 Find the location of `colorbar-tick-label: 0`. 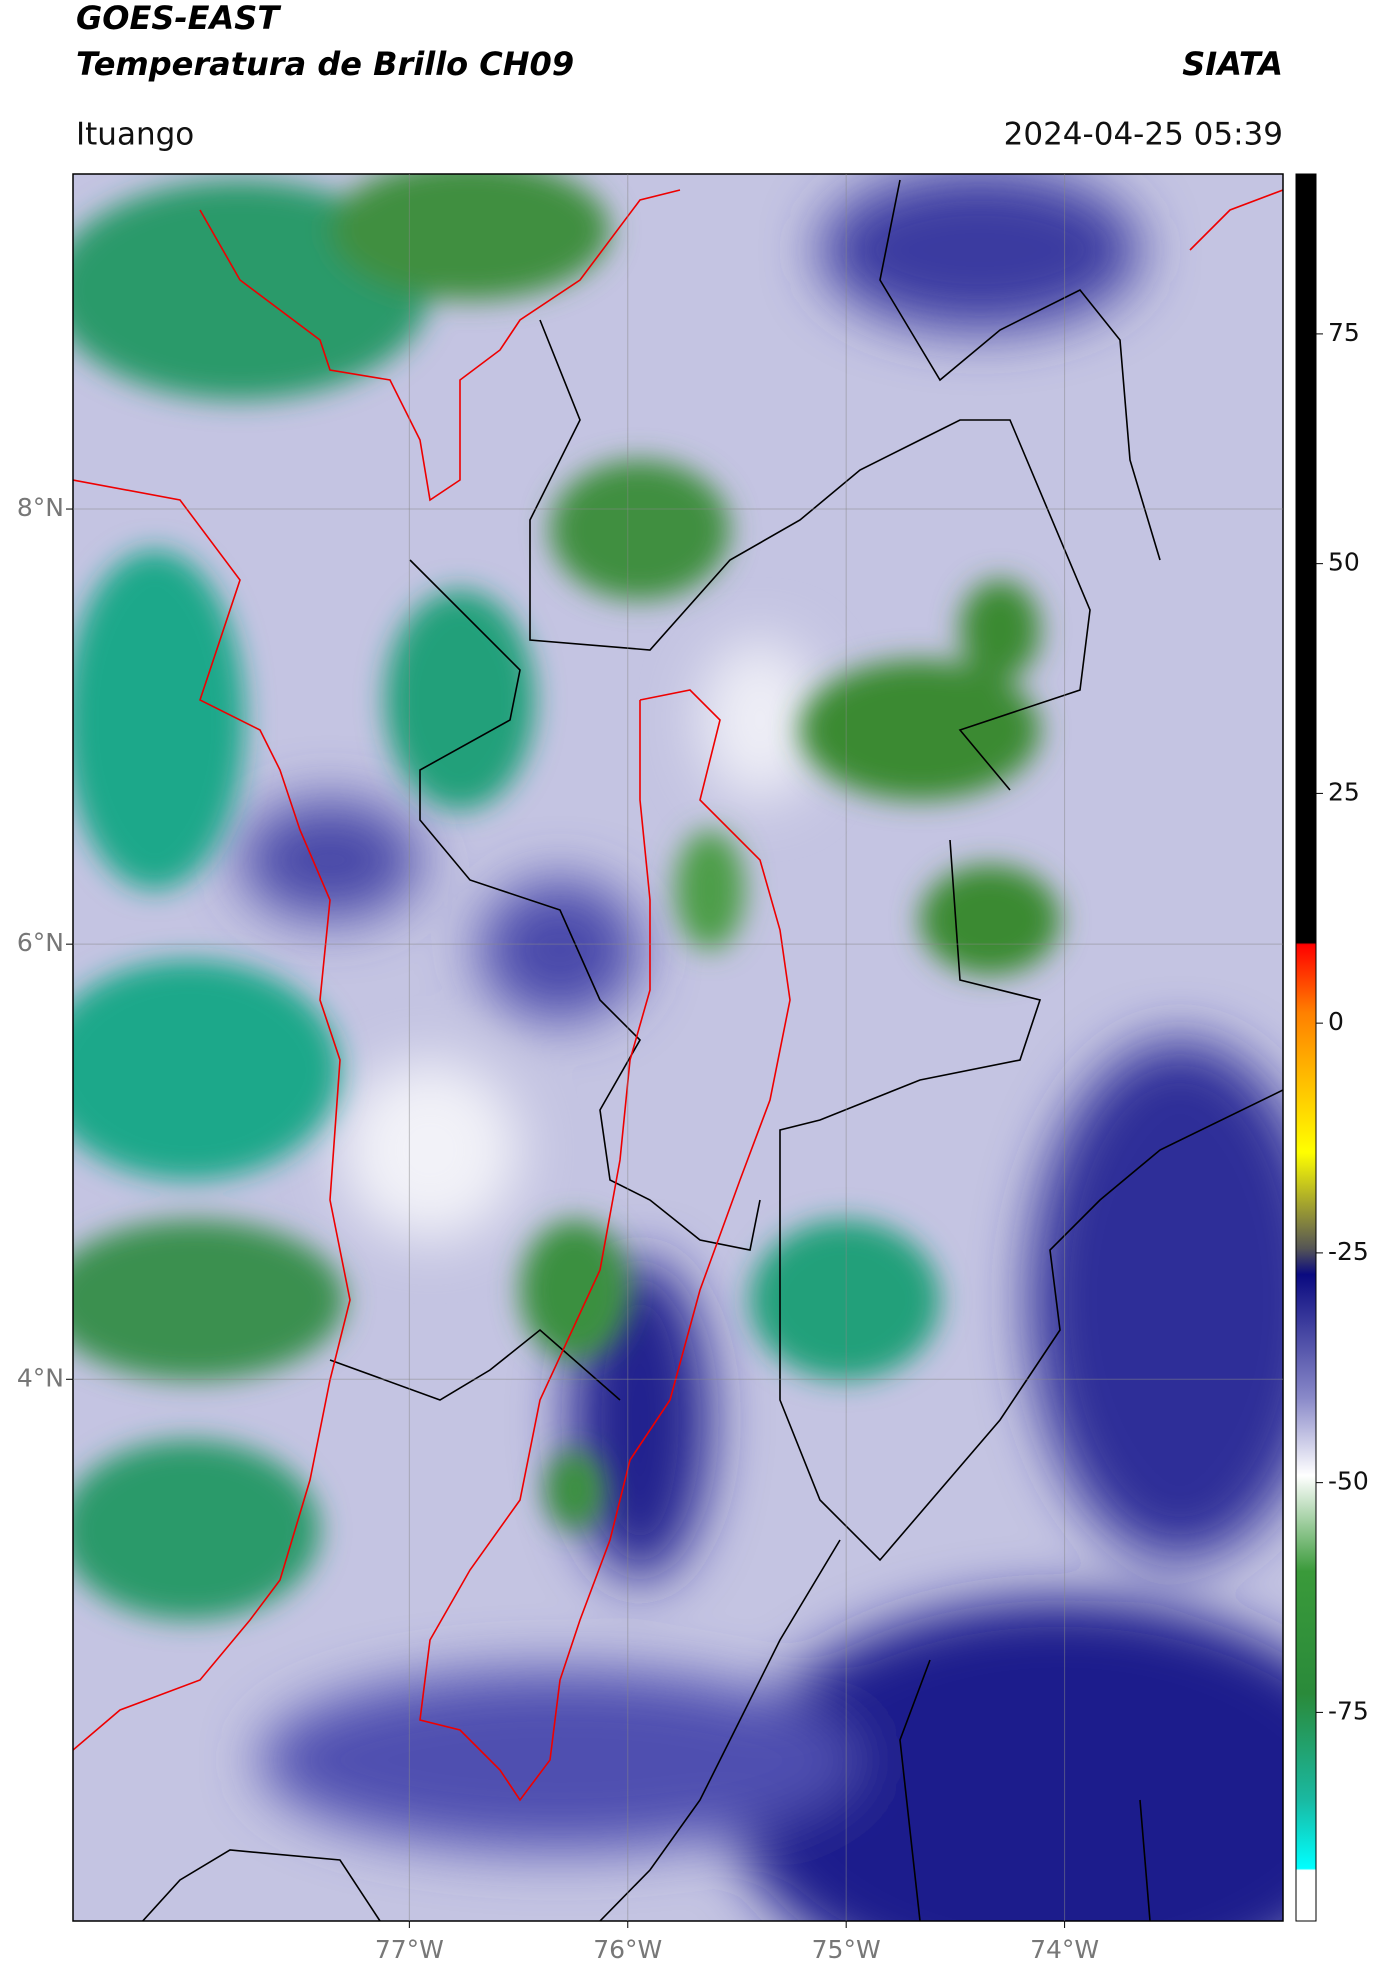

colorbar-tick-label: 0 is located at coordinates (1336, 1021).